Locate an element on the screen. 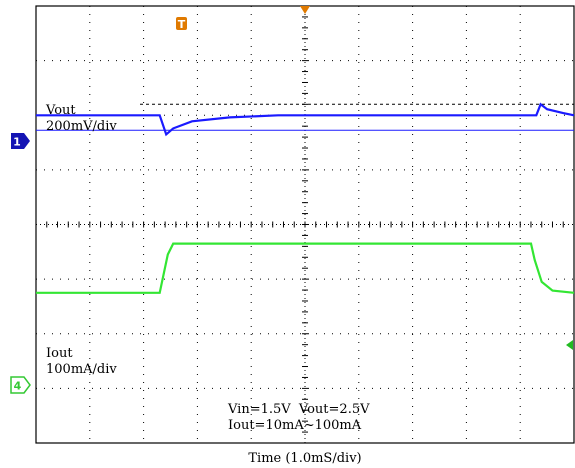  x-axis-label: Time (1.0mS/div) is located at coordinates (304, 458).